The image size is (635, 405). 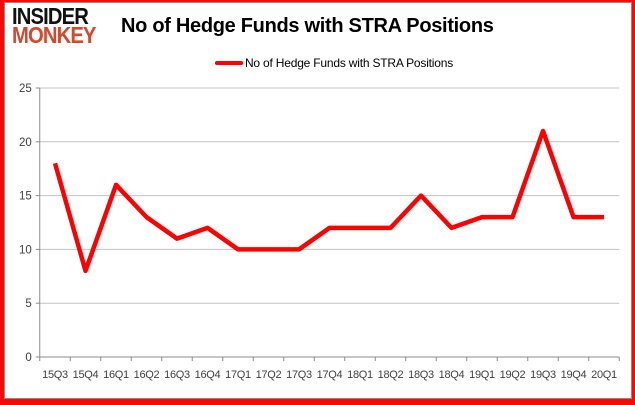 What do you see at coordinates (299, 375) in the screenshot?
I see `x-axis-label: 17Q3` at bounding box center [299, 375].